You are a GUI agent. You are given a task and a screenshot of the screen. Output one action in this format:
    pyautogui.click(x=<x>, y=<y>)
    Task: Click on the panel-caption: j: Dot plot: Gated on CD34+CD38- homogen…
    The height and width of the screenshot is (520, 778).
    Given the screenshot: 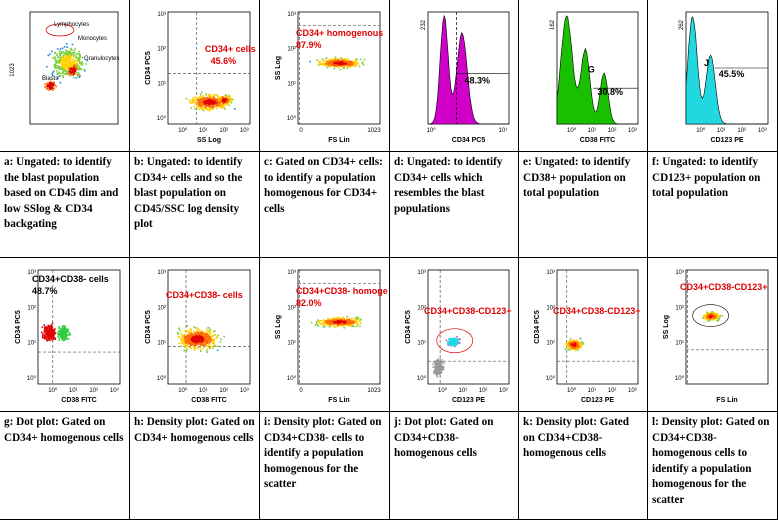 What is the action you would take?
    pyautogui.click(x=454, y=438)
    